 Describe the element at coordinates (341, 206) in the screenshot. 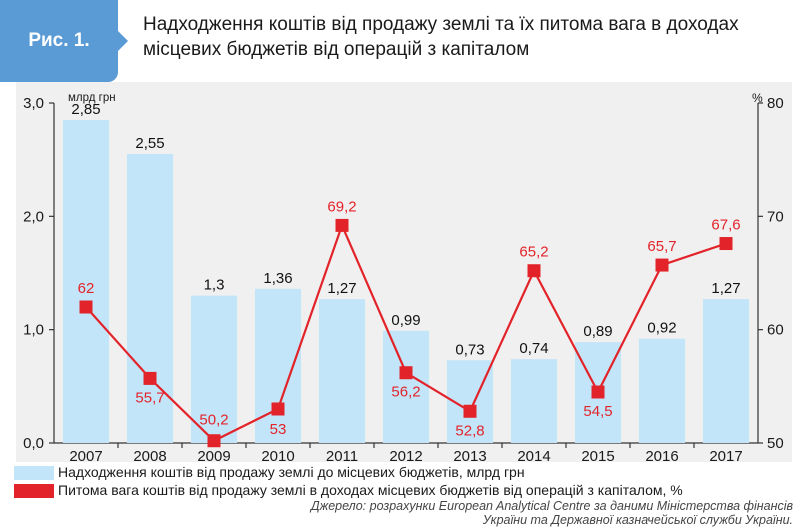

I see `line-data-label: 69,2` at that location.